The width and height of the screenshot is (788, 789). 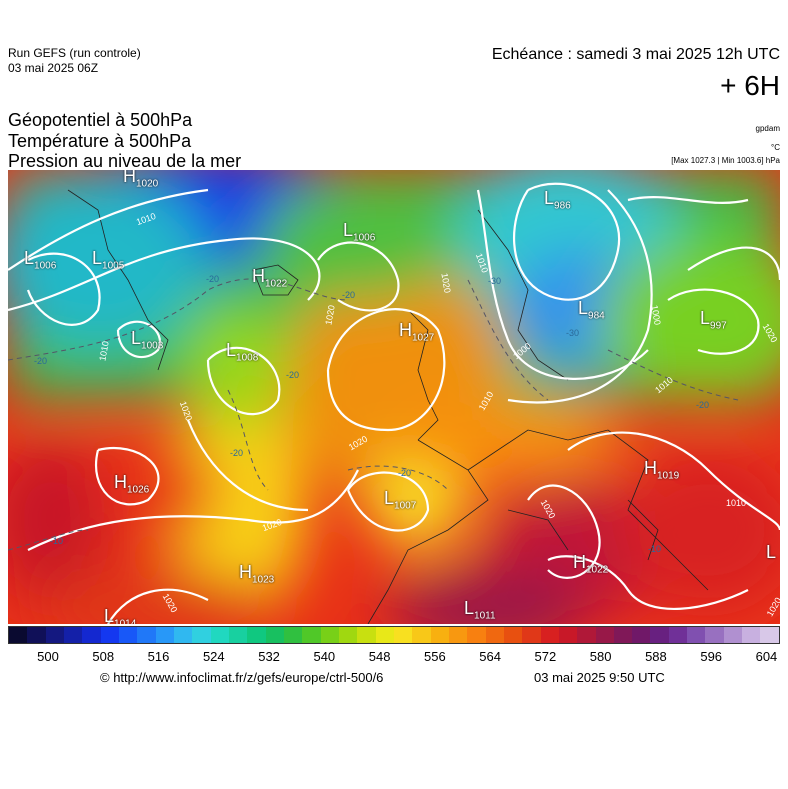 What do you see at coordinates (766, 656) in the screenshot?
I see `colorbar-tick-label: 604` at bounding box center [766, 656].